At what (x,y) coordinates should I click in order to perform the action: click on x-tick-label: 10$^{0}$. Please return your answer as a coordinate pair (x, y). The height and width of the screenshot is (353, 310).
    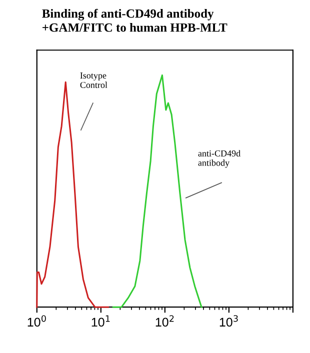
    Looking at the image, I should click on (37, 321).